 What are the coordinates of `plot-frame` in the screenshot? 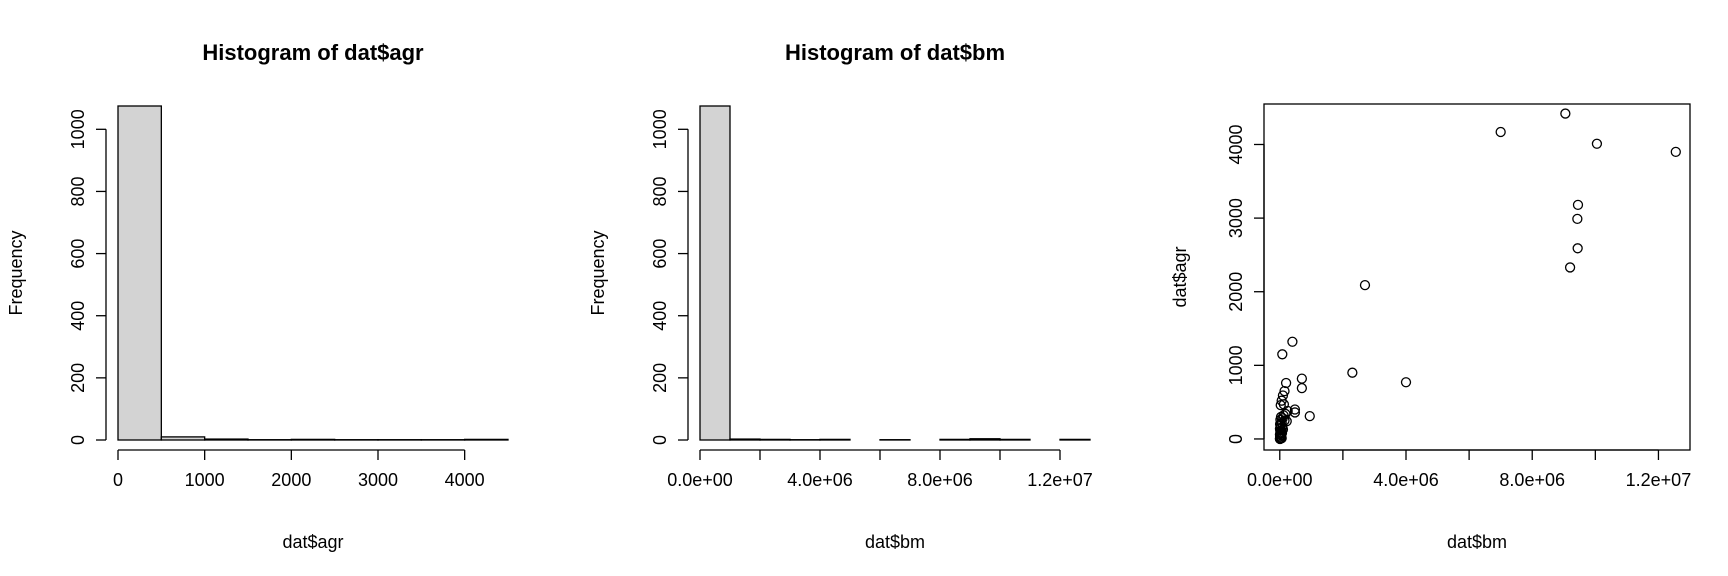 It's located at (1477, 277).